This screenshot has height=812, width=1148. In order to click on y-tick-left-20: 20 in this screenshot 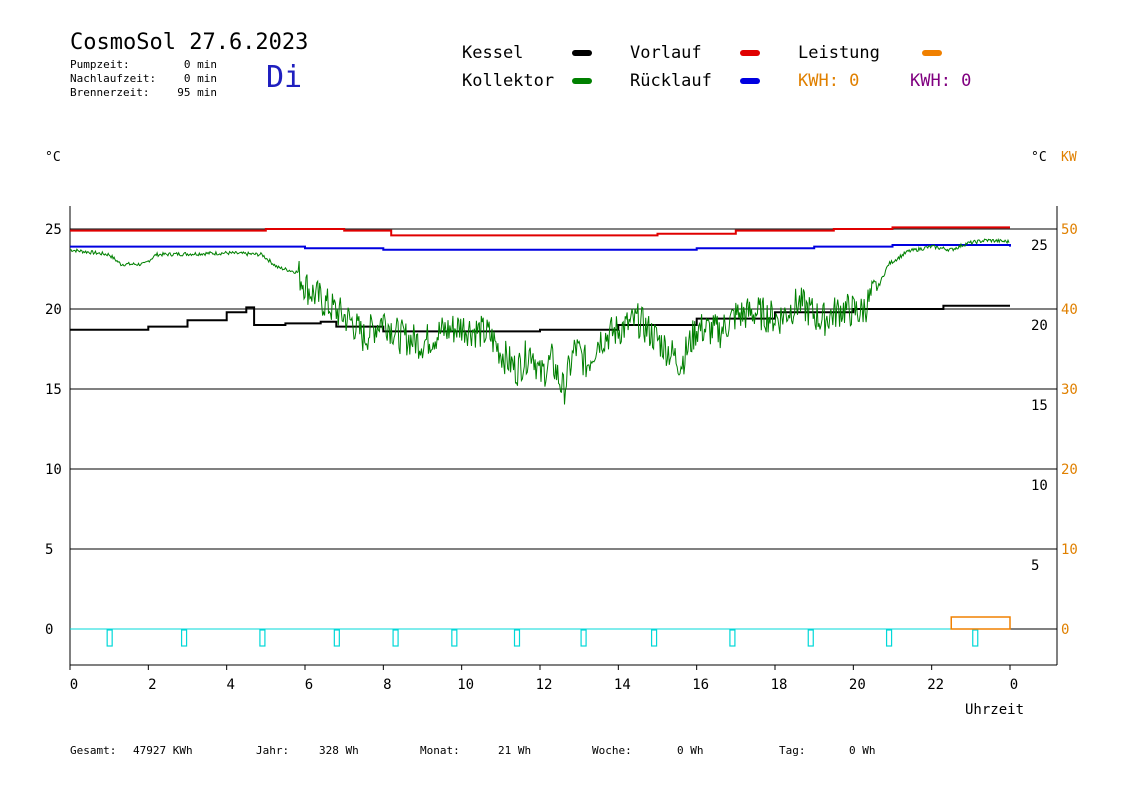, I will do `click(53, 310)`.